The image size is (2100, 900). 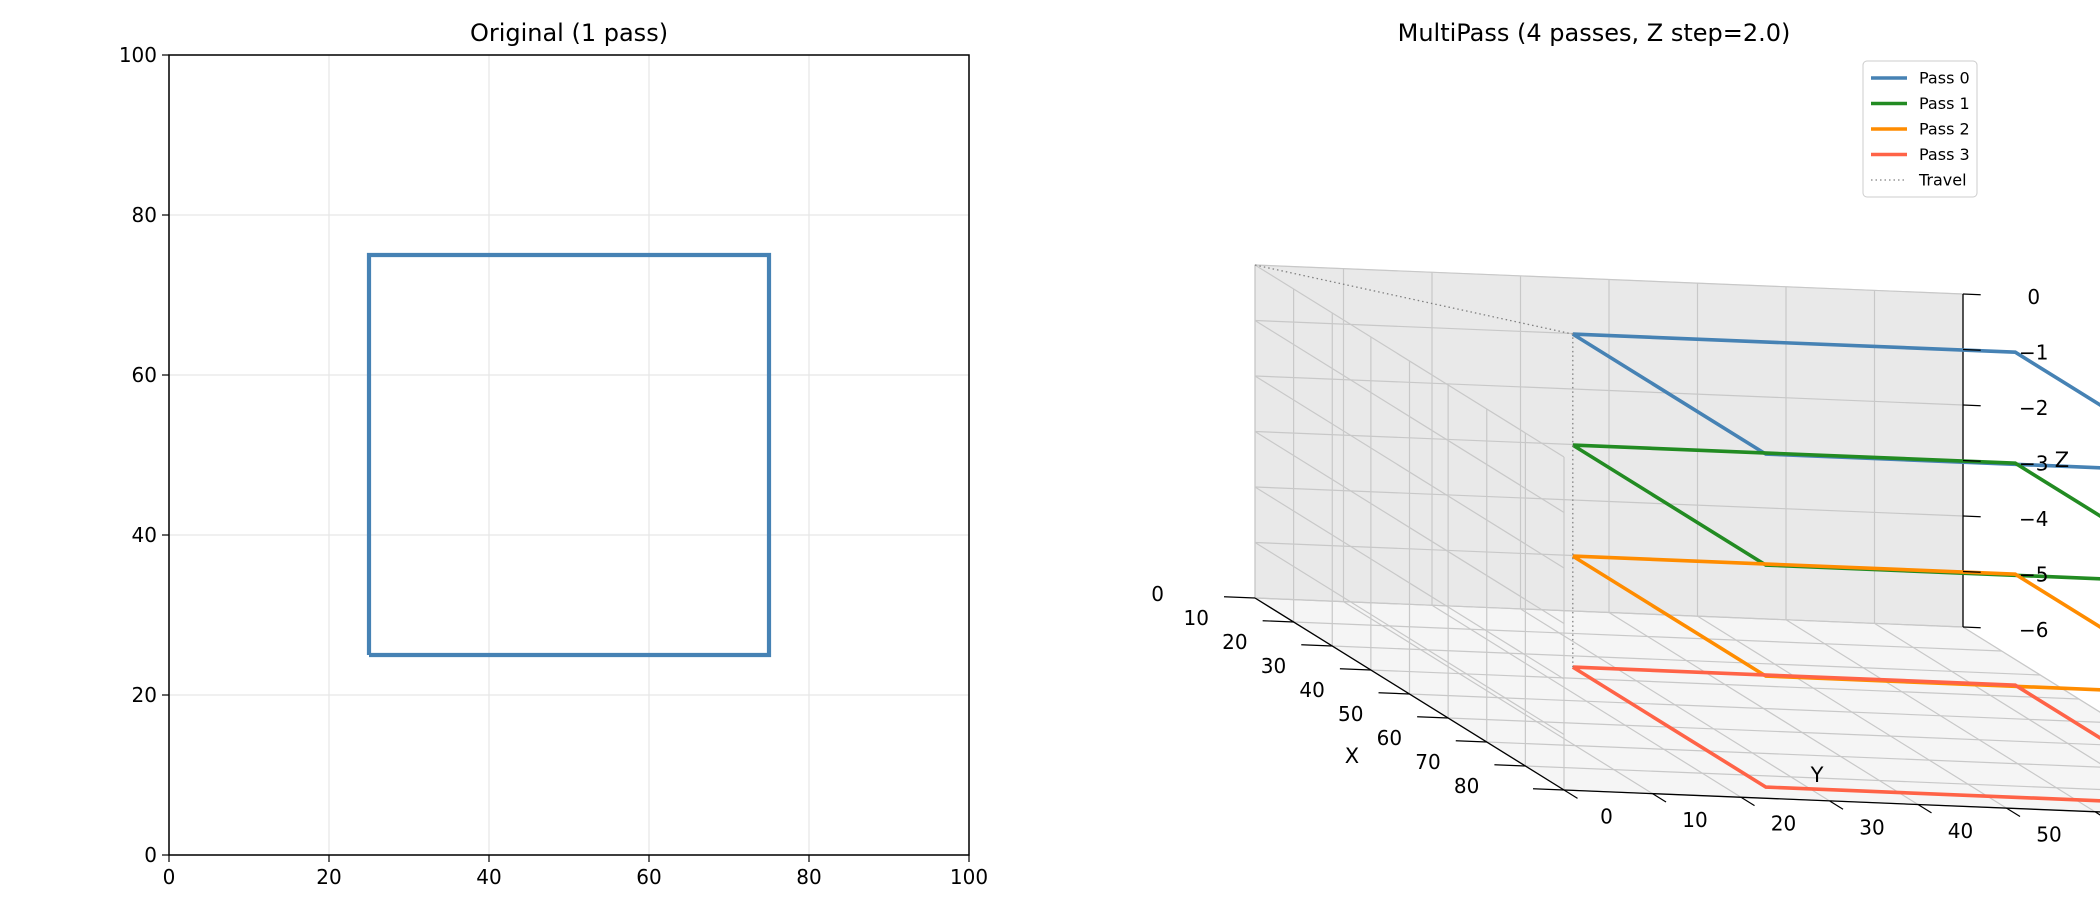 What do you see at coordinates (1944, 78) in the screenshot?
I see `legend-label: Pass 0` at bounding box center [1944, 78].